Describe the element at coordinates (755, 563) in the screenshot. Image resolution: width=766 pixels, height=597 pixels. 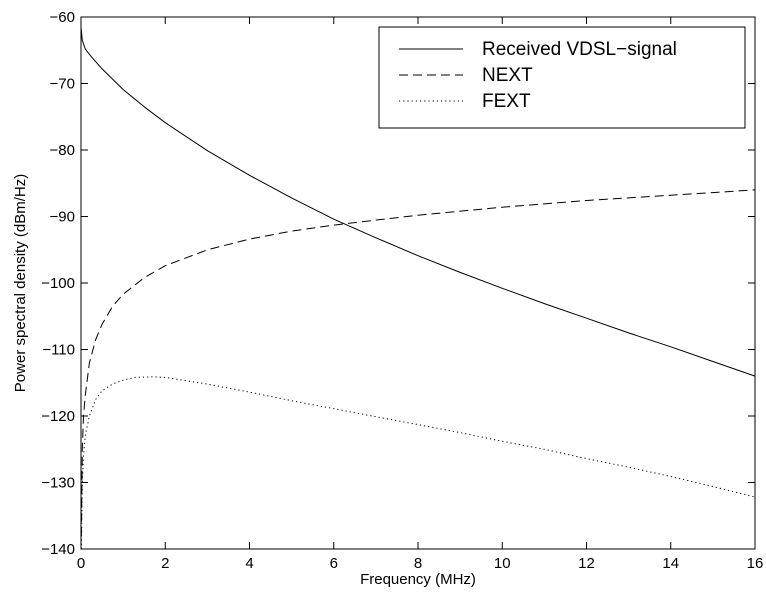
I see `x-tick-label: 16` at that location.